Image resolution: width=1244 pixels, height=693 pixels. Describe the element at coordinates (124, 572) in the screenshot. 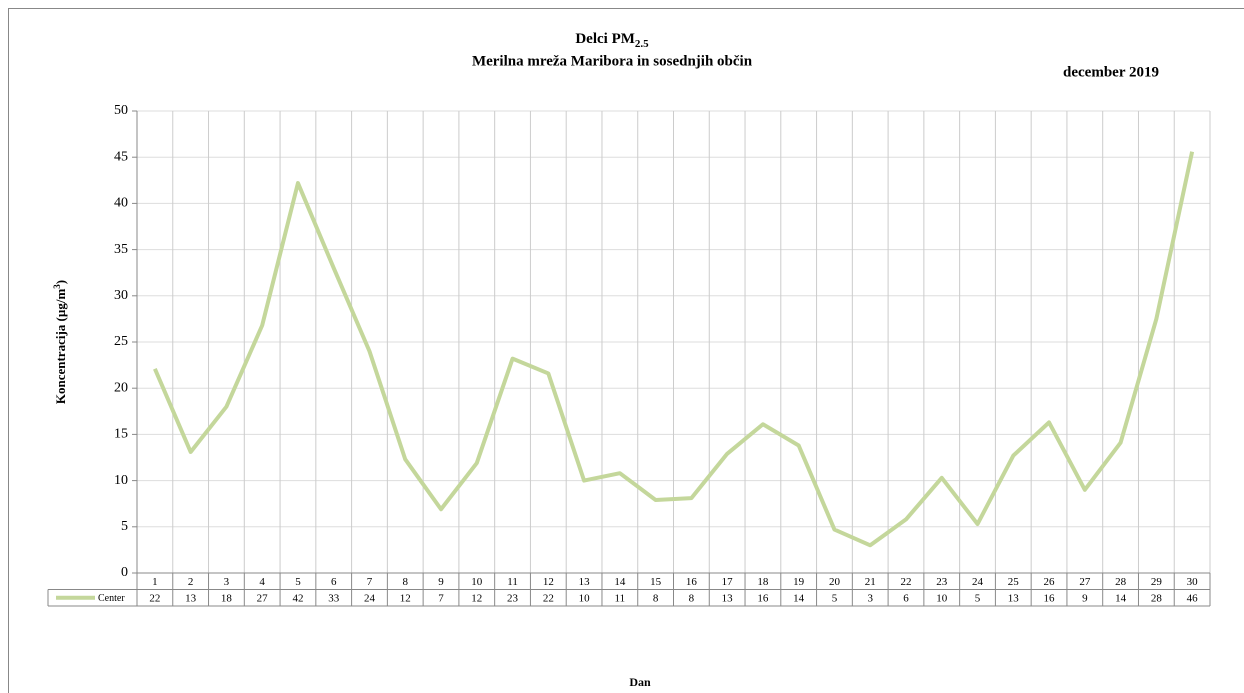

I see `y-tick-label: 0` at that location.